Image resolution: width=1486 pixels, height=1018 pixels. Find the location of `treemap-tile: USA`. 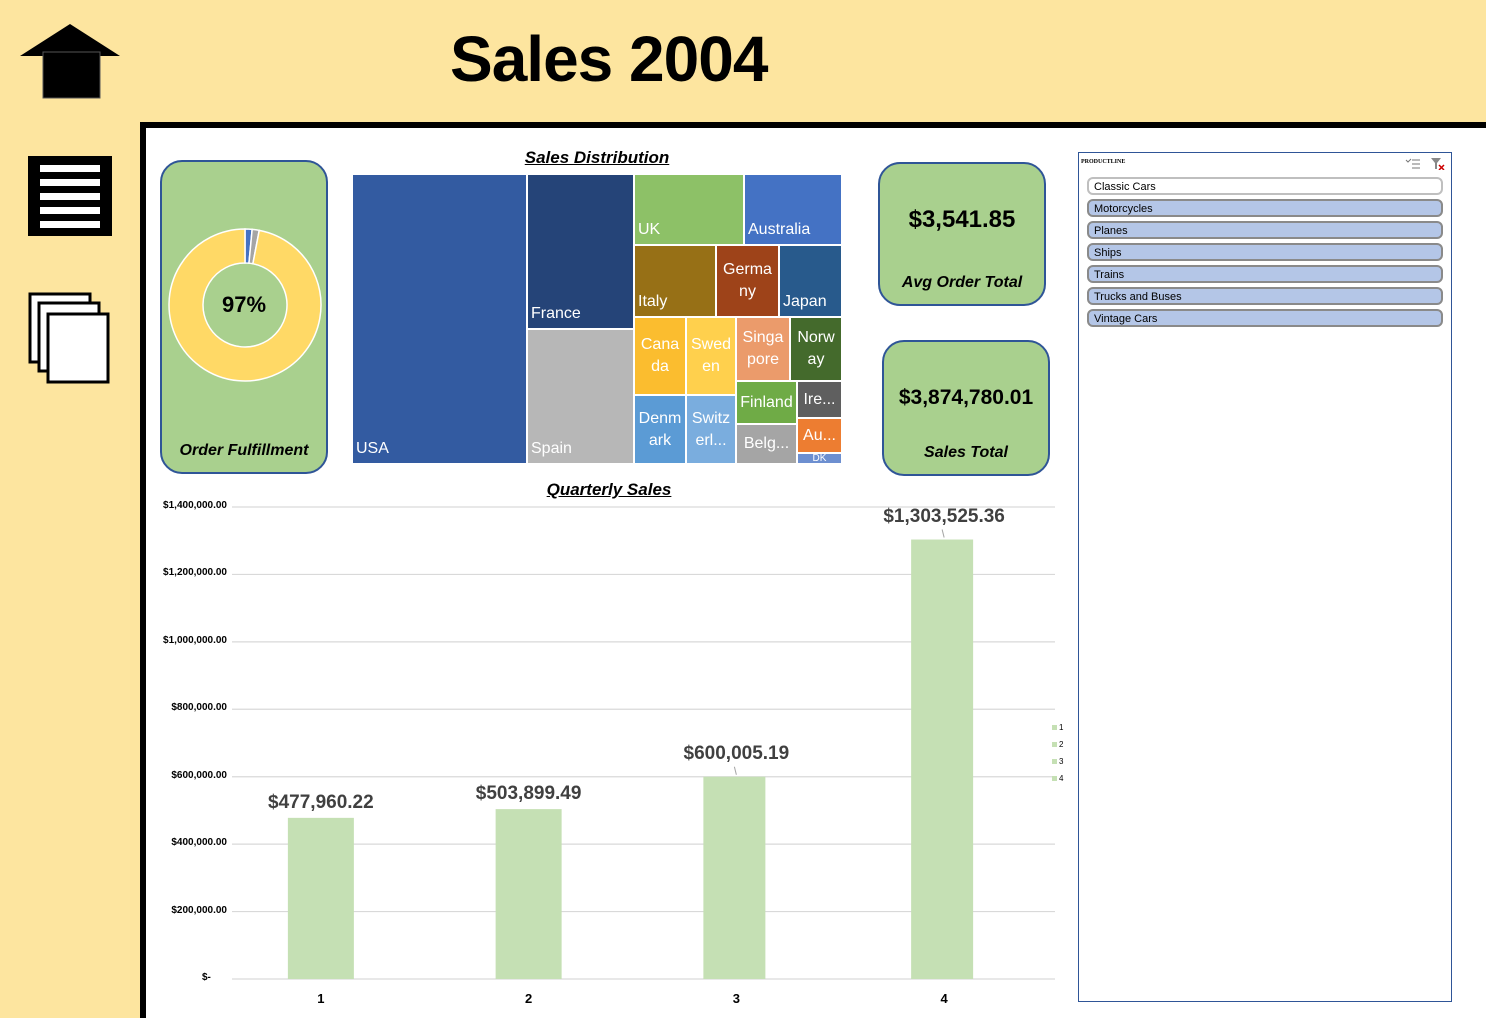

treemap-tile: USA is located at coordinates (439, 319).